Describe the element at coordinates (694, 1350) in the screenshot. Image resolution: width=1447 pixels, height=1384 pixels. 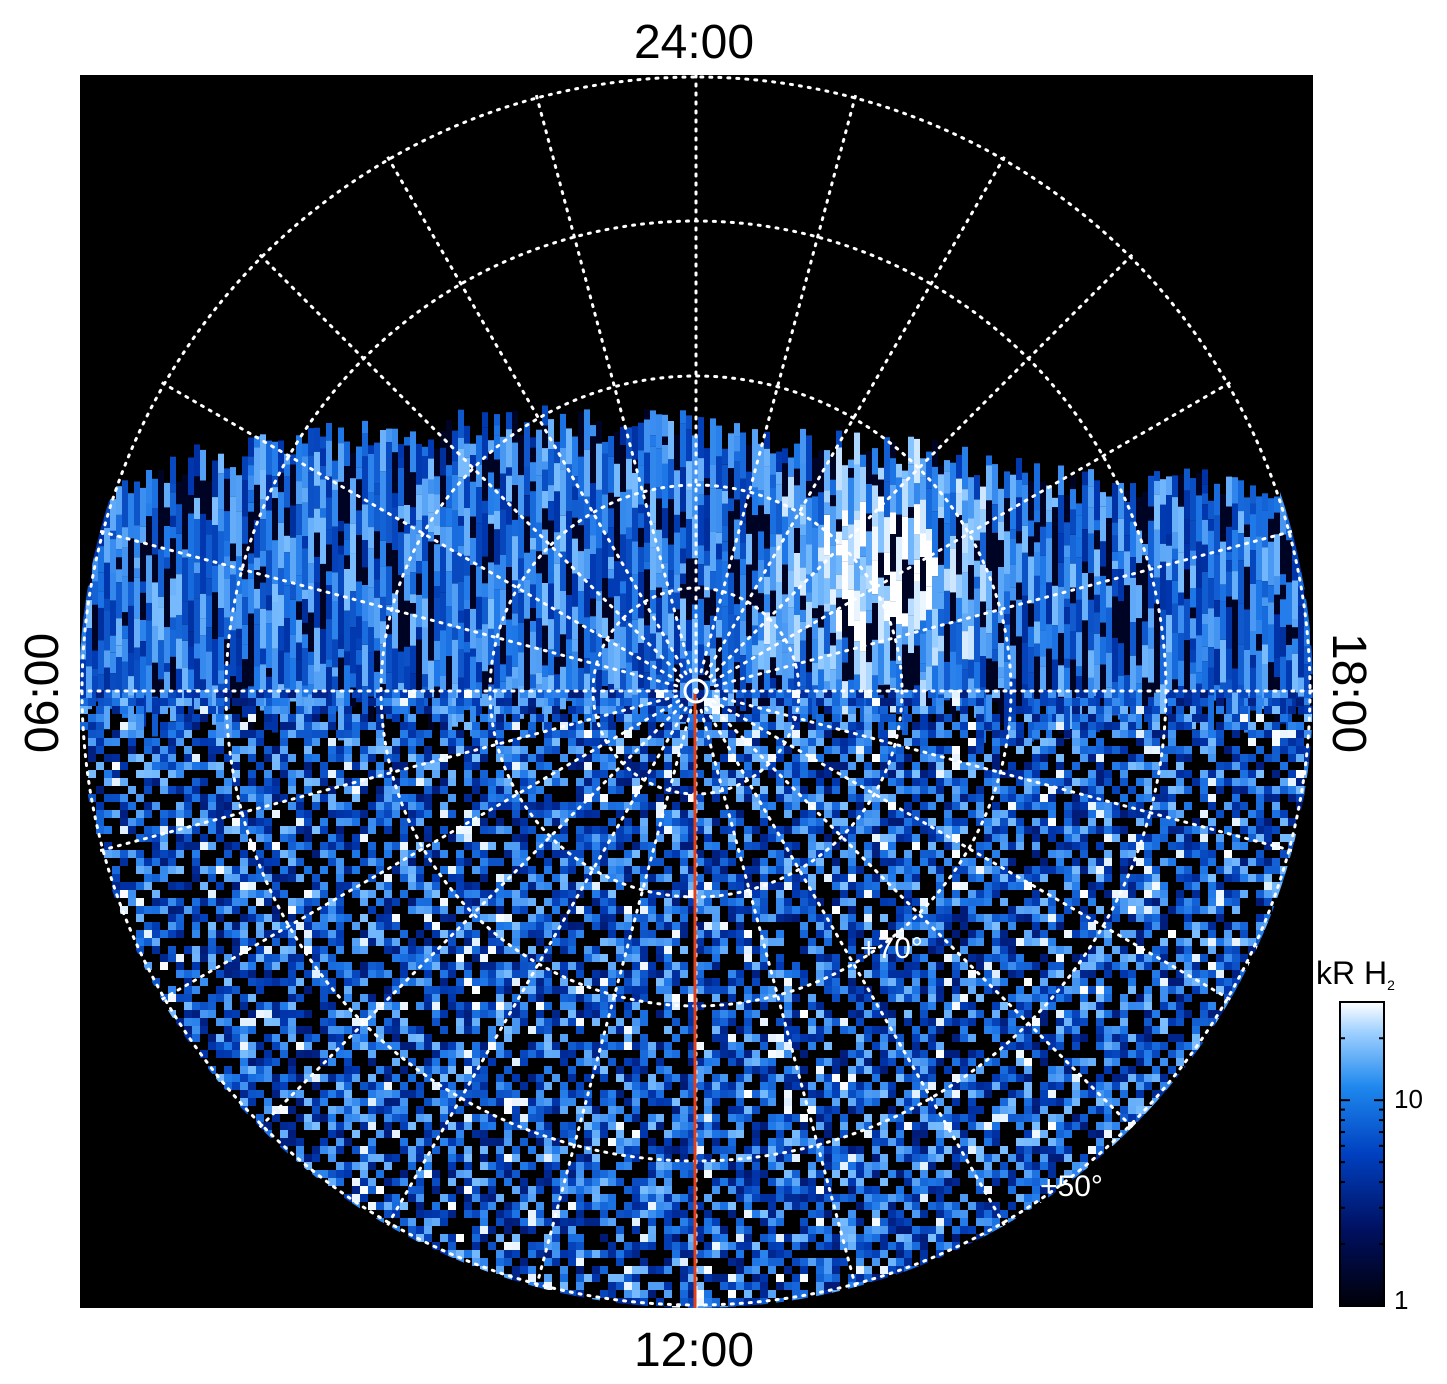
I see `local-time-label-bottom: 12:00` at that location.